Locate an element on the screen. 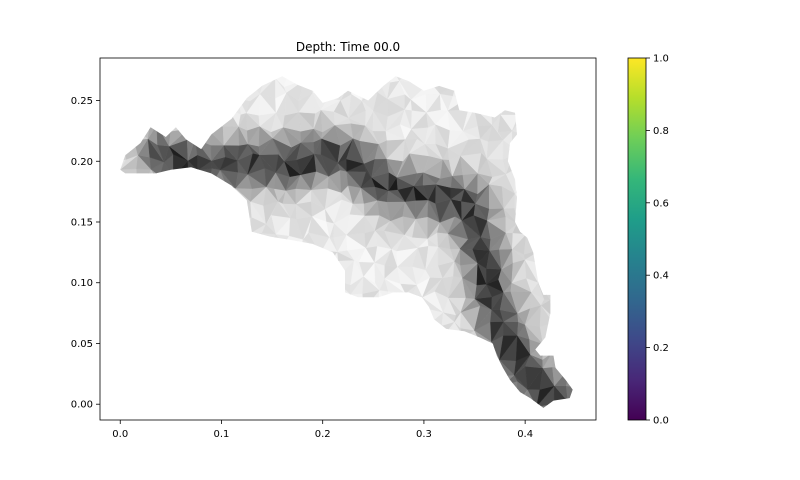 The image size is (800, 480). y-tick-label: 0.05 is located at coordinates (82, 344).